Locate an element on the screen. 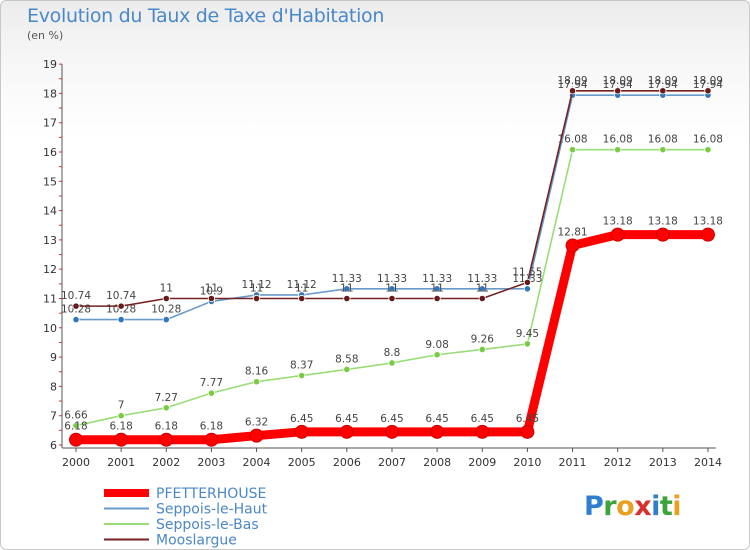 Image resolution: width=750 pixels, height=550 pixels. legend-label: PFETTERHOUSE is located at coordinates (211, 494).